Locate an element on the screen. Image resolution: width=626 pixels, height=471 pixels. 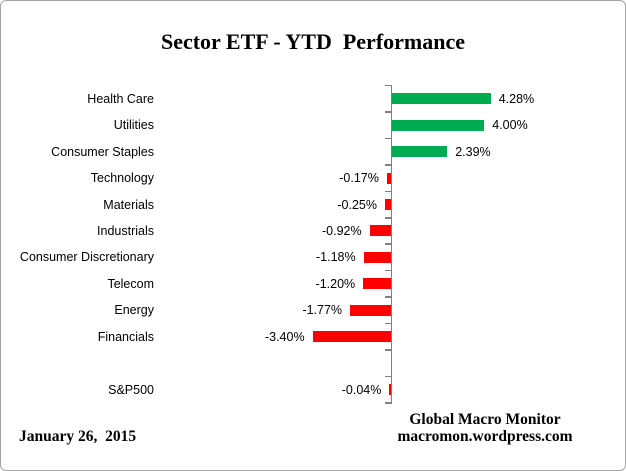
bar-health-care is located at coordinates (441, 99).